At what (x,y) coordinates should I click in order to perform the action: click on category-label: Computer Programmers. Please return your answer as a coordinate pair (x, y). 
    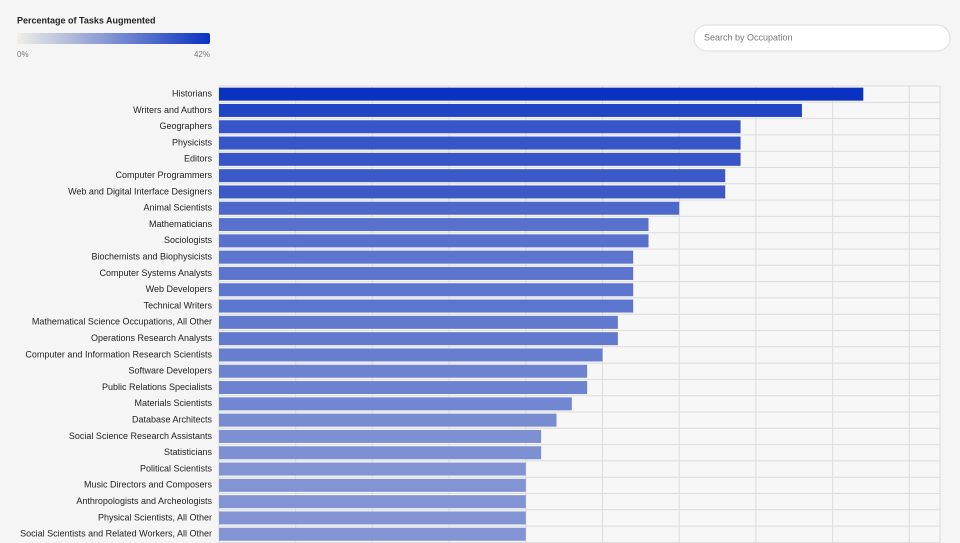
    Looking at the image, I should click on (163, 175).